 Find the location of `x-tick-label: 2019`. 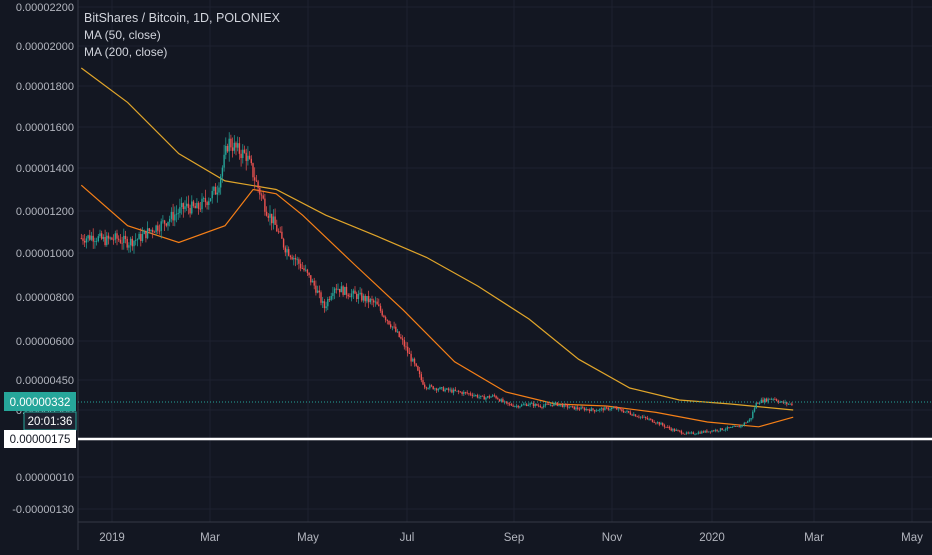

x-tick-label: 2019 is located at coordinates (112, 538).